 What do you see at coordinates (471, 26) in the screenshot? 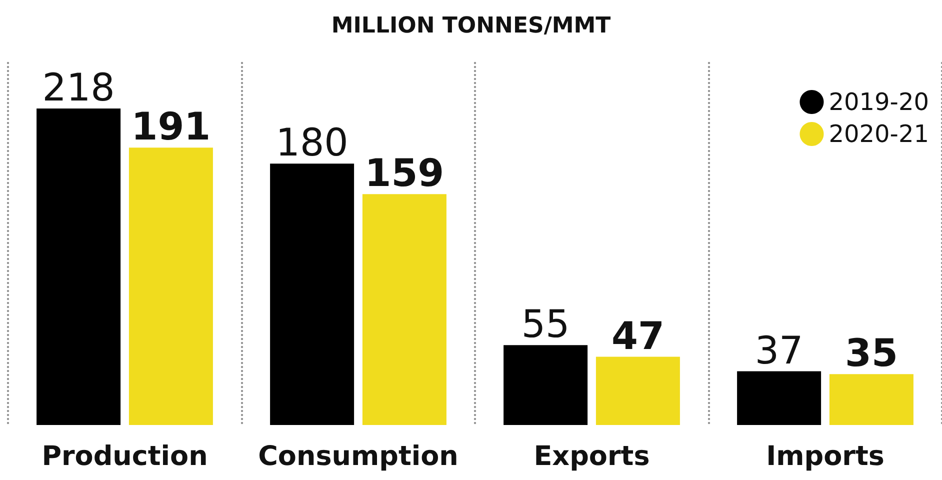
I see `chart-title: MILLION TONNES/MMT` at bounding box center [471, 26].